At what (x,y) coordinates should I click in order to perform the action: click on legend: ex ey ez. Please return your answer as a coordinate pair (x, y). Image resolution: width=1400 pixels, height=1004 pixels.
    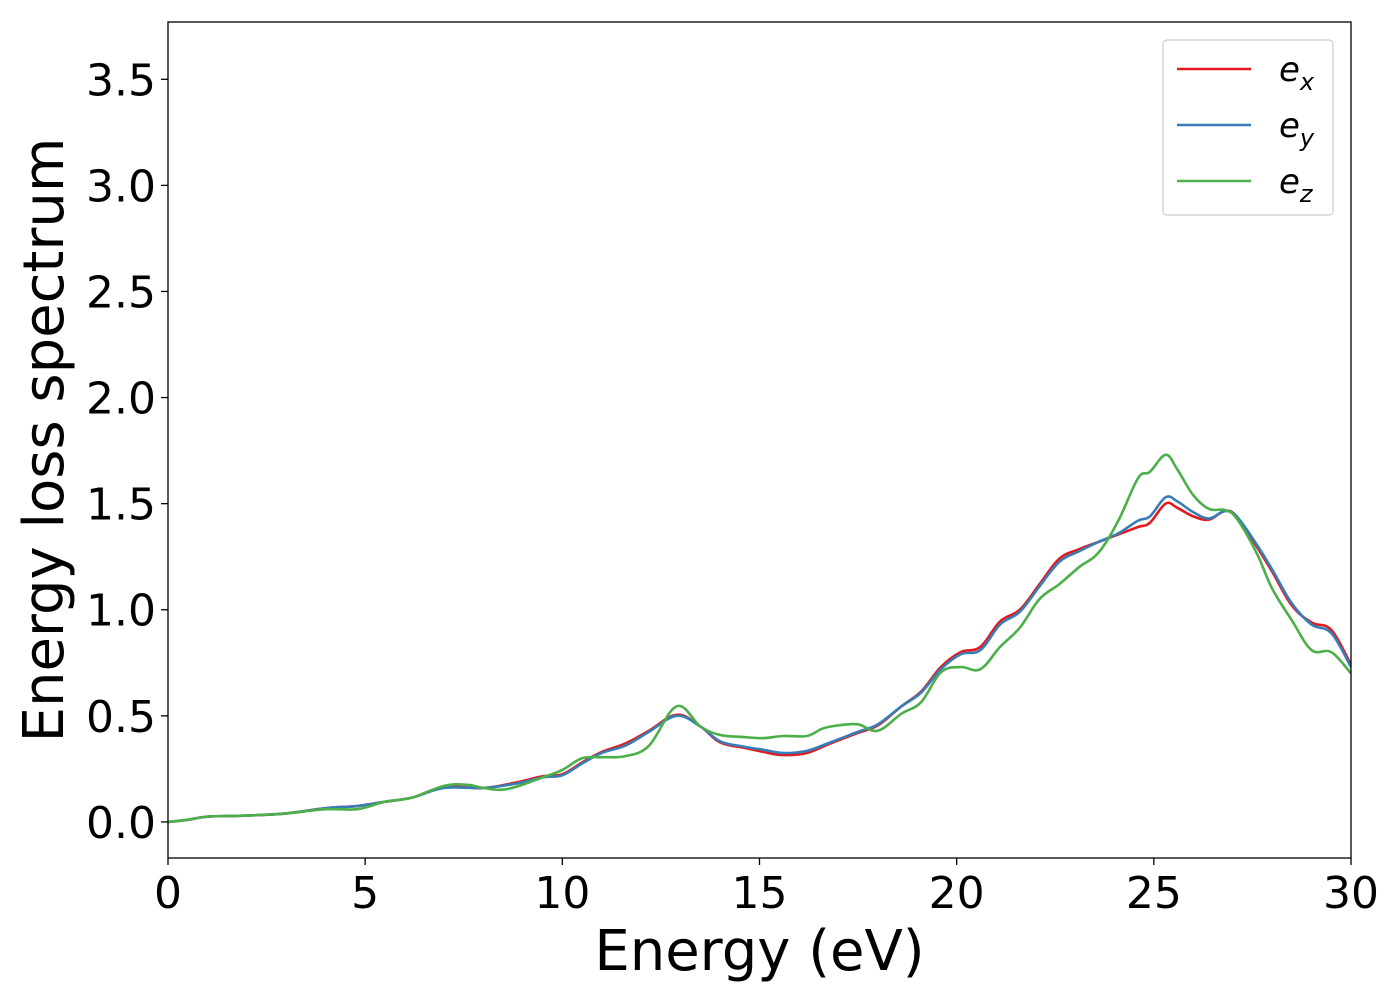
    Looking at the image, I should click on (1248, 127).